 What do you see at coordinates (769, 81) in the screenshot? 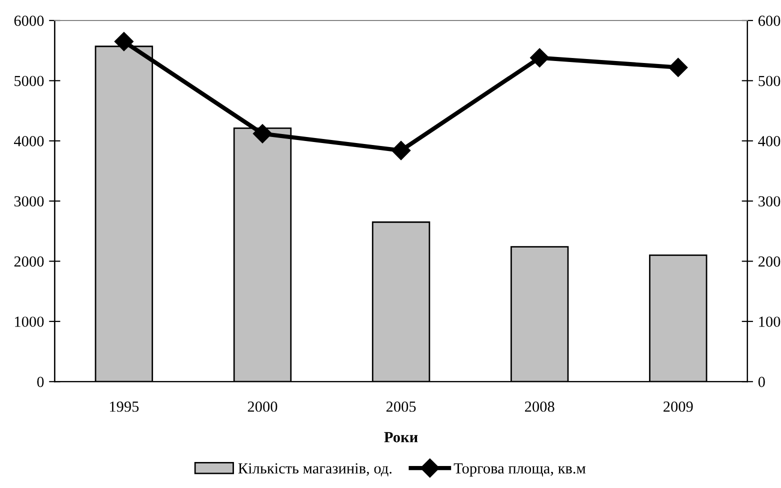
I see `y2-tick-label: 500` at bounding box center [769, 81].